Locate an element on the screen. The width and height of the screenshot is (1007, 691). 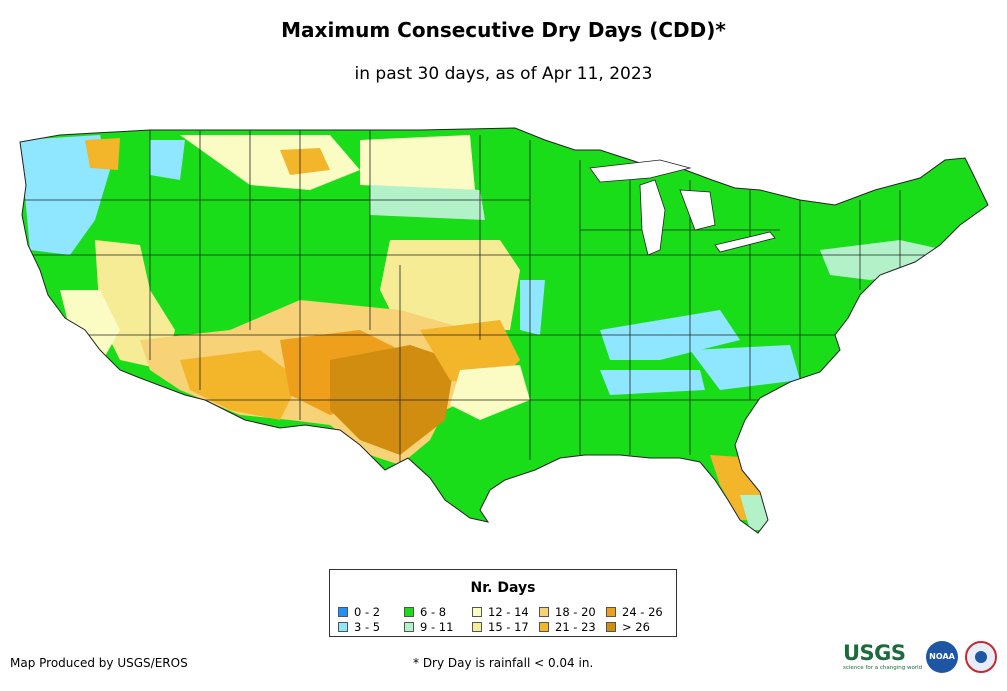
legend-label: 0 - 2 is located at coordinates (367, 612).